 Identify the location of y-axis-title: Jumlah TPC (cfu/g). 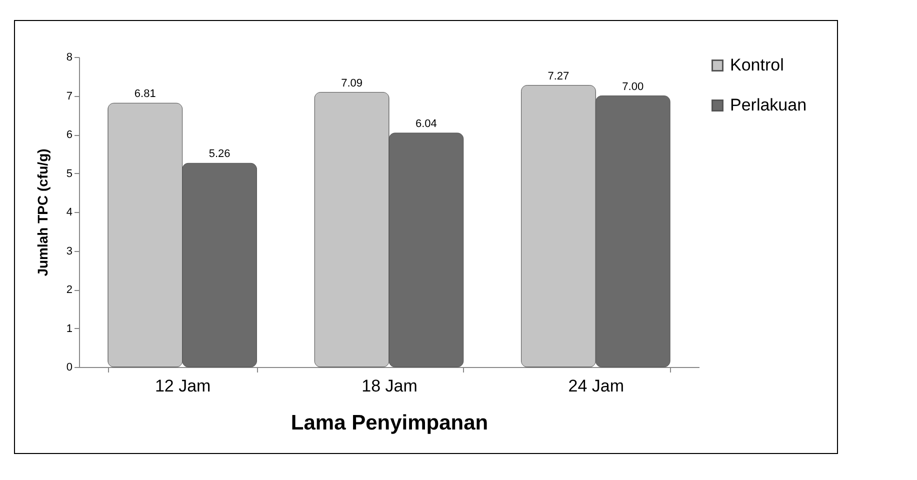
(42, 212).